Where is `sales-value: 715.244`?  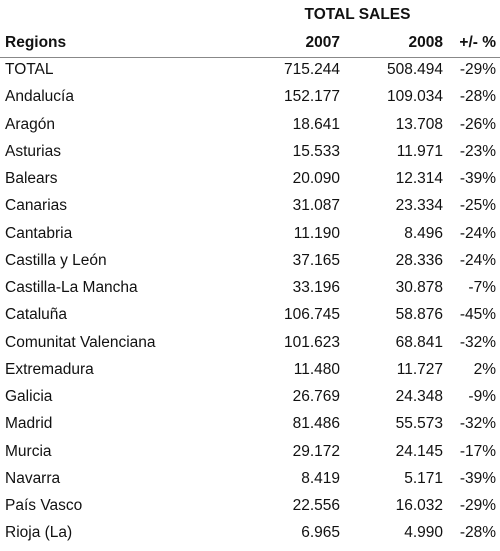 sales-value: 715.244 is located at coordinates (311, 69).